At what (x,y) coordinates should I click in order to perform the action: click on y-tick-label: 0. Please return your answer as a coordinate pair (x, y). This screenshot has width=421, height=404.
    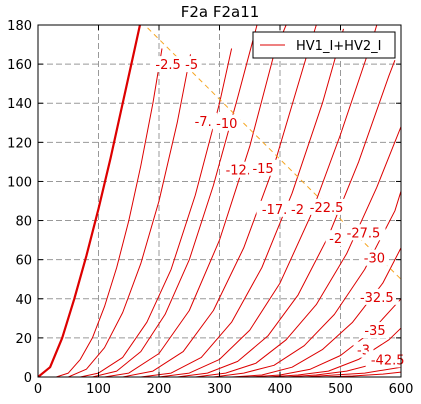
    Looking at the image, I should click on (28, 378).